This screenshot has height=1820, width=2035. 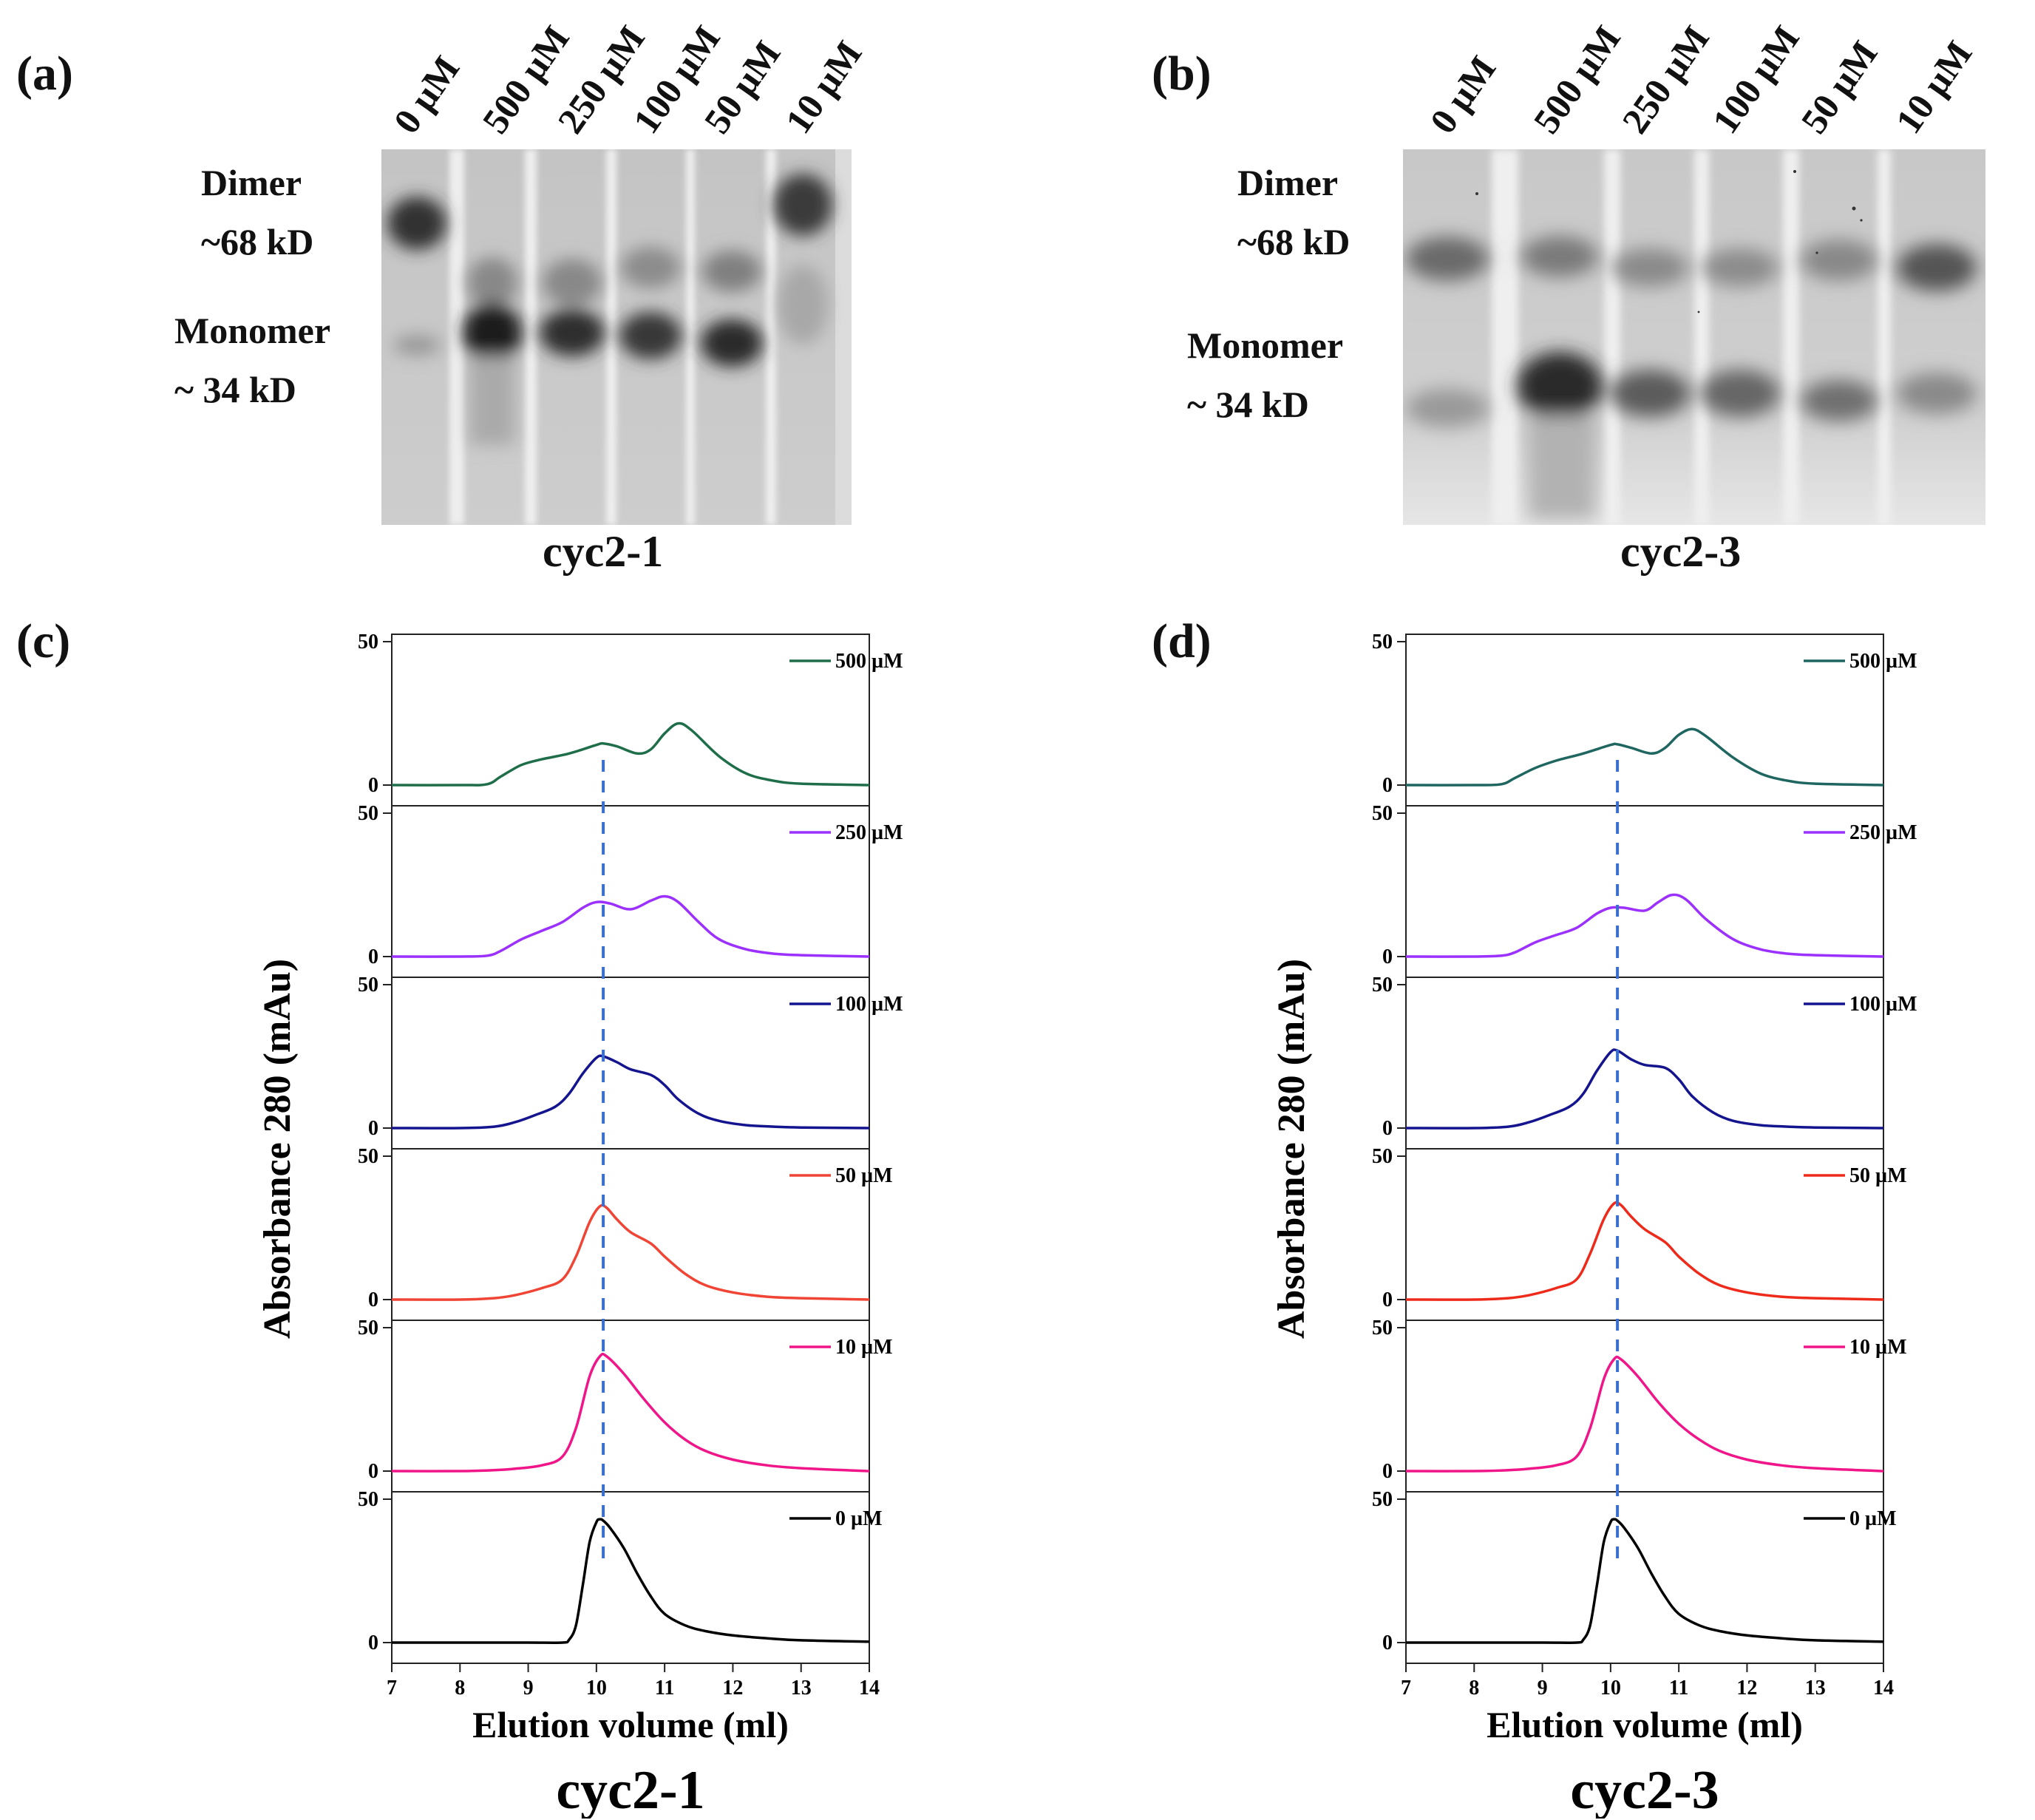 I want to click on gel-a-caption: cyc2-1, so click(x=604, y=552).